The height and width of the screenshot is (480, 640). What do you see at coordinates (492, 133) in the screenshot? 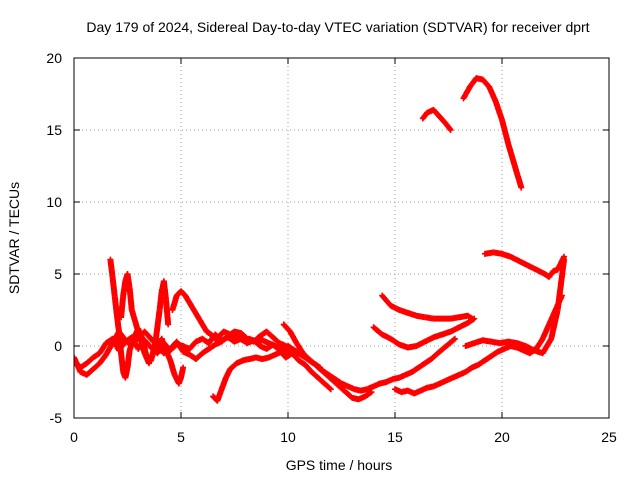
I see `series-trace-n` at bounding box center [492, 133].